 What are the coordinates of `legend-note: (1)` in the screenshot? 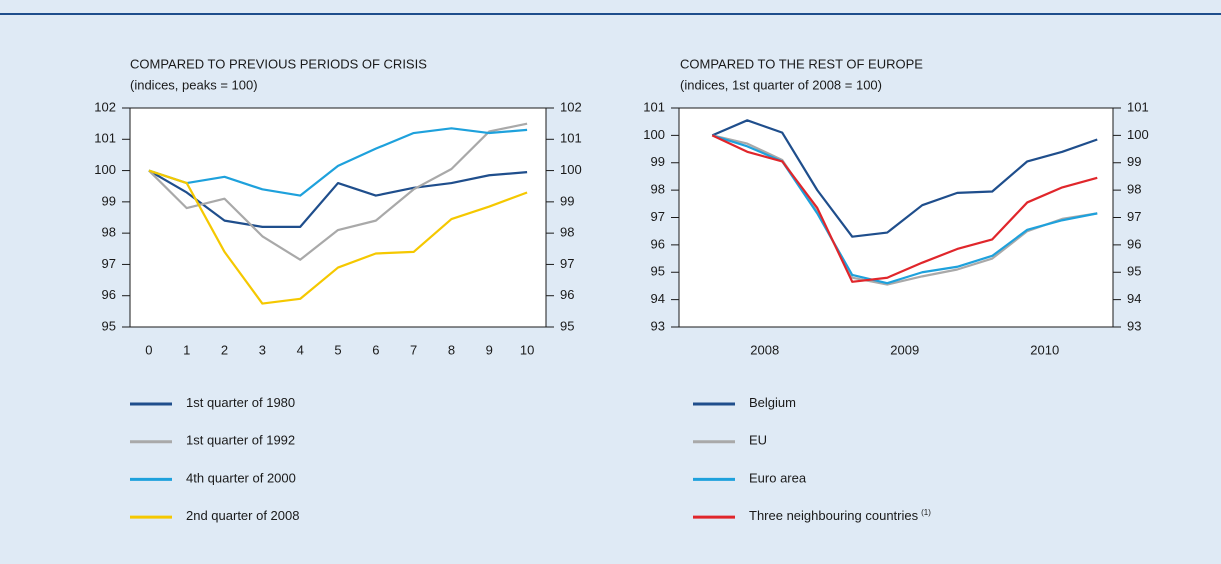 It's located at (926, 512).